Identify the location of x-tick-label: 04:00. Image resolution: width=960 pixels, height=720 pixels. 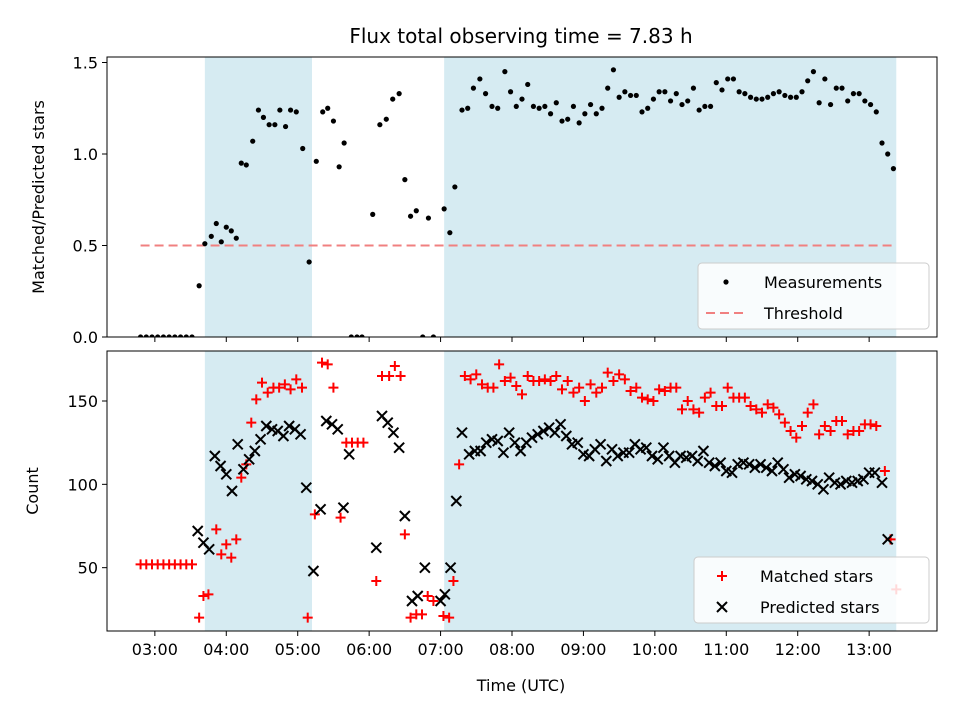
(226, 649).